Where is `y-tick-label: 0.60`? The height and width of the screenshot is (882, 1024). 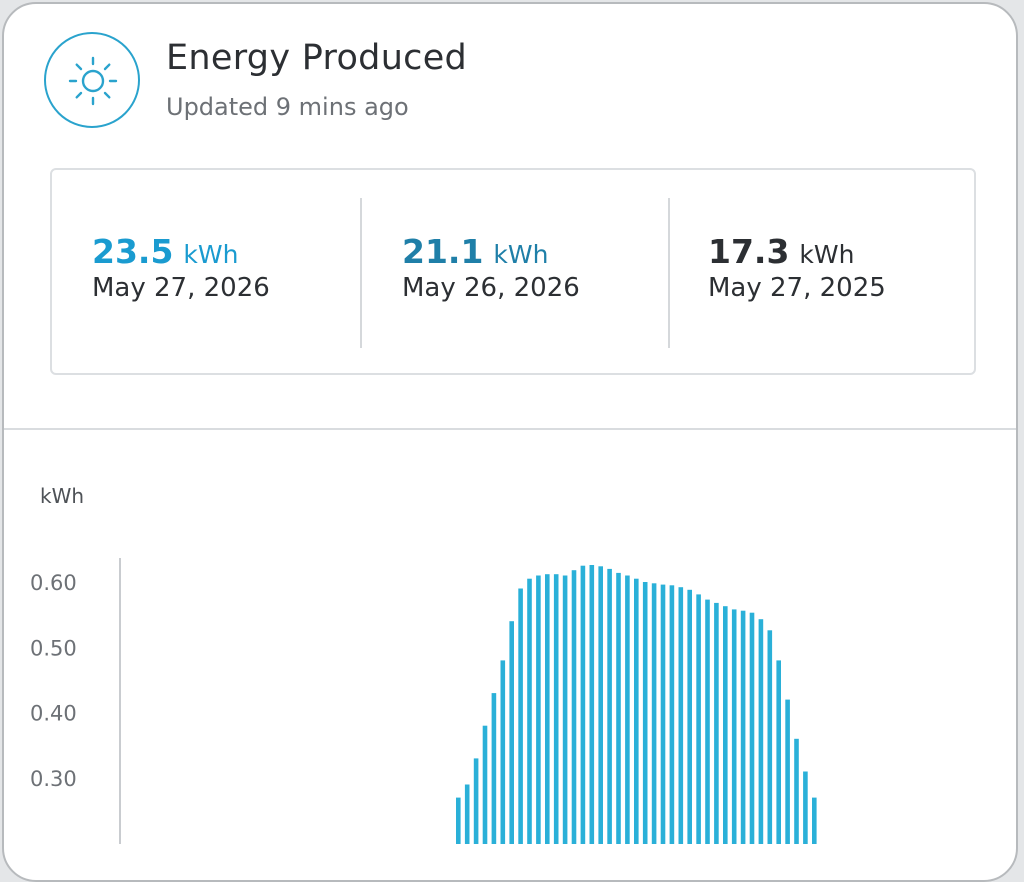 y-tick-label: 0.60 is located at coordinates (53, 583).